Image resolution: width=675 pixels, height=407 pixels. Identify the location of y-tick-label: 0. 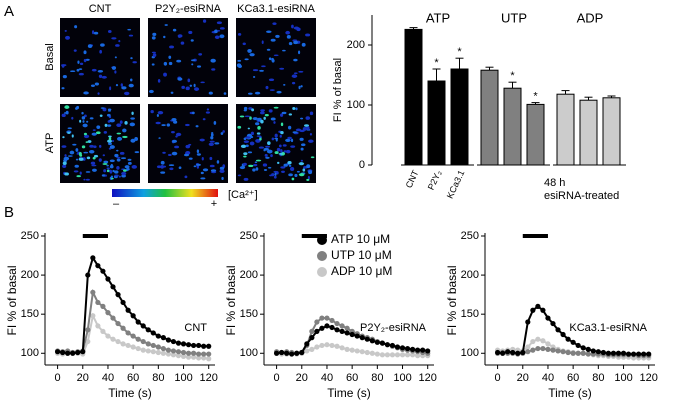
(362, 165).